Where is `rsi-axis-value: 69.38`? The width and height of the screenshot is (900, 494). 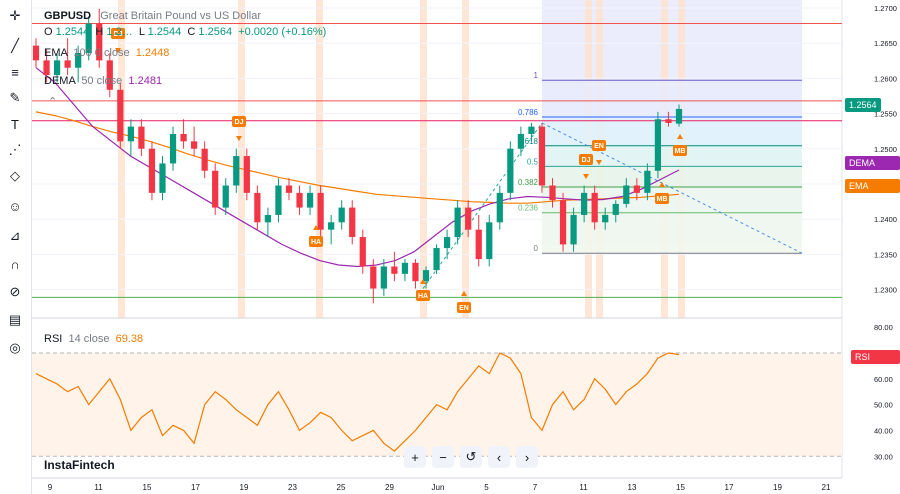 rsi-axis-value: 69.38 is located at coordinates (869, 371).